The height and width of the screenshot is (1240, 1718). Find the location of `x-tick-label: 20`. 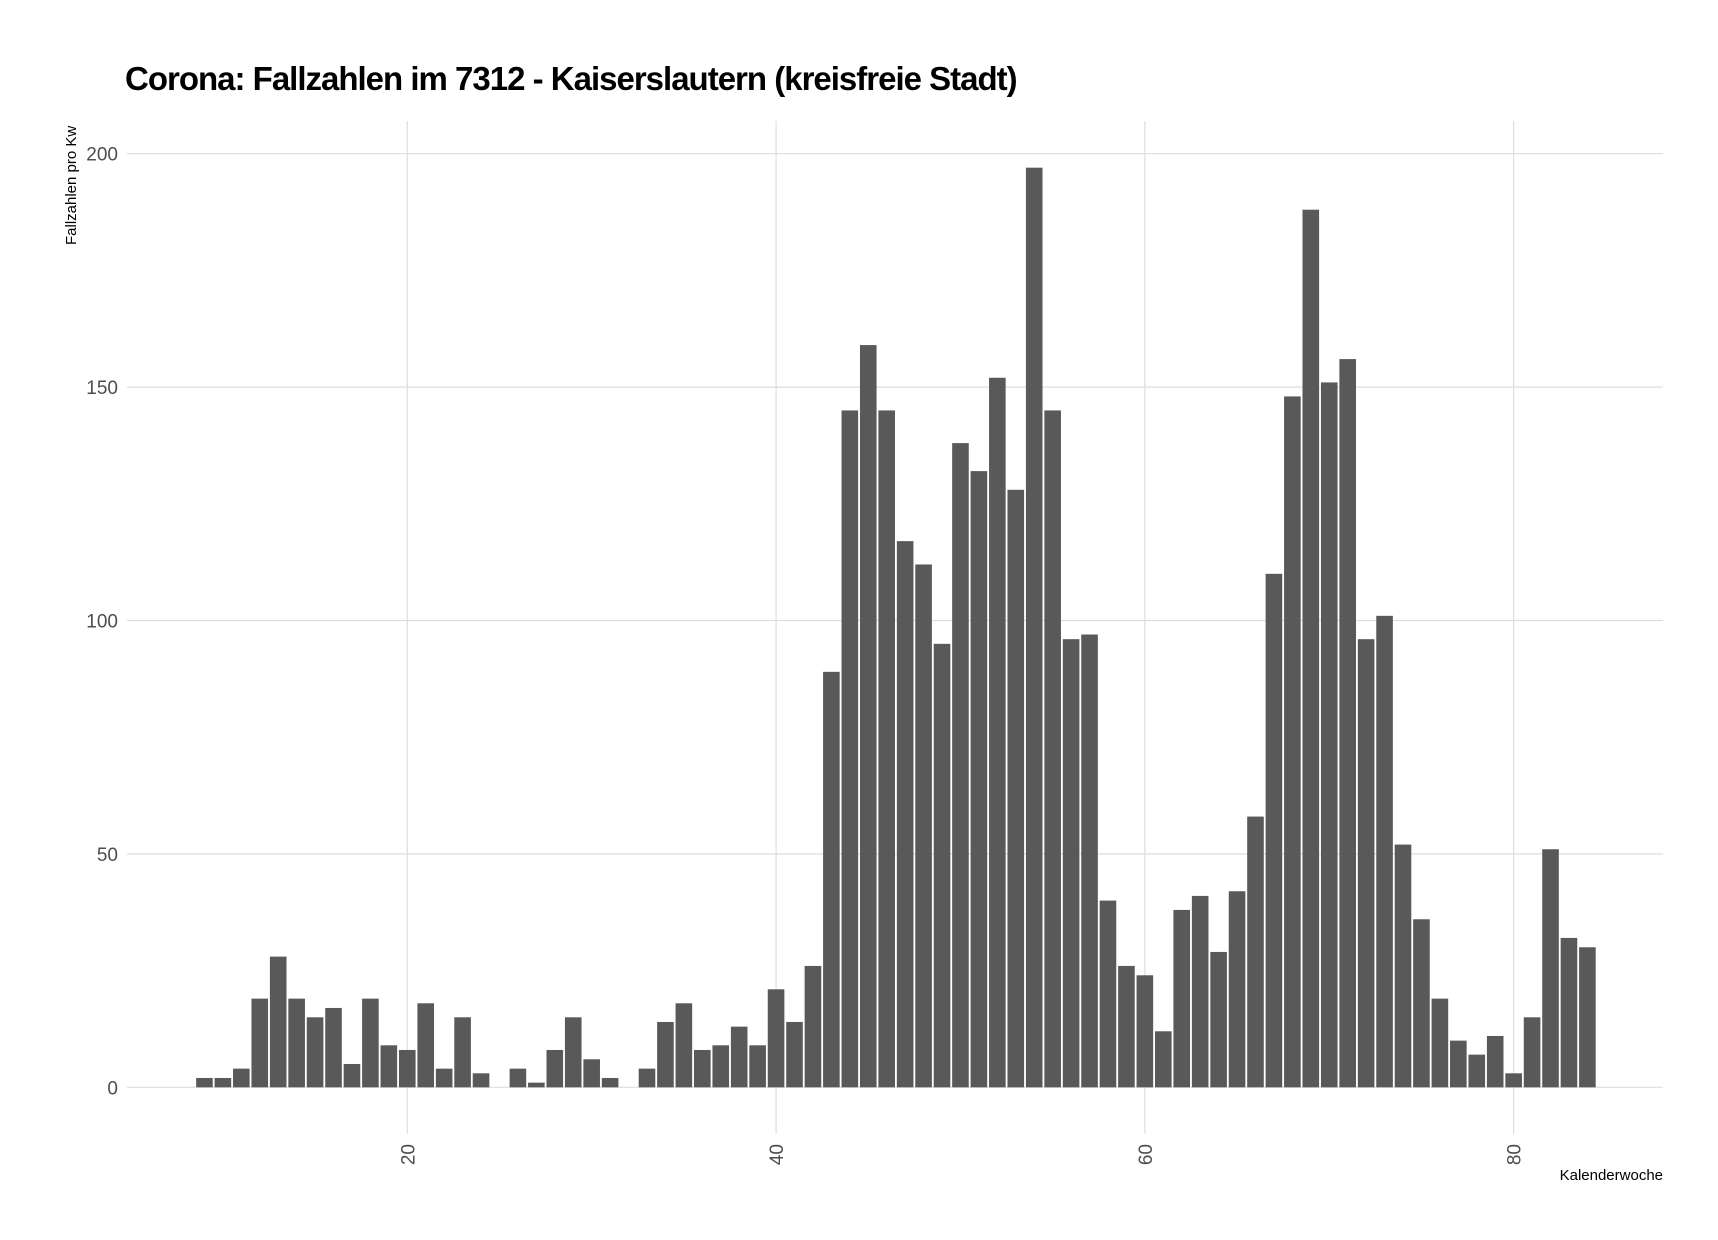

x-tick-label: 20 is located at coordinates (408, 1154).